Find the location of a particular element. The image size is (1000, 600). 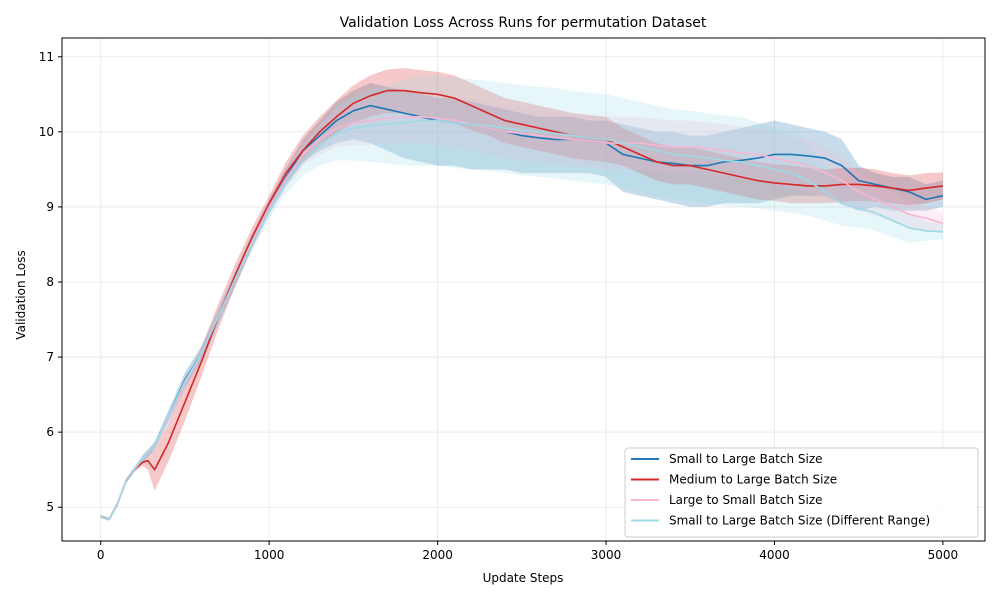

y-axis-ticks: 5 6 7 8 9 10 11 is located at coordinates (50, 282).